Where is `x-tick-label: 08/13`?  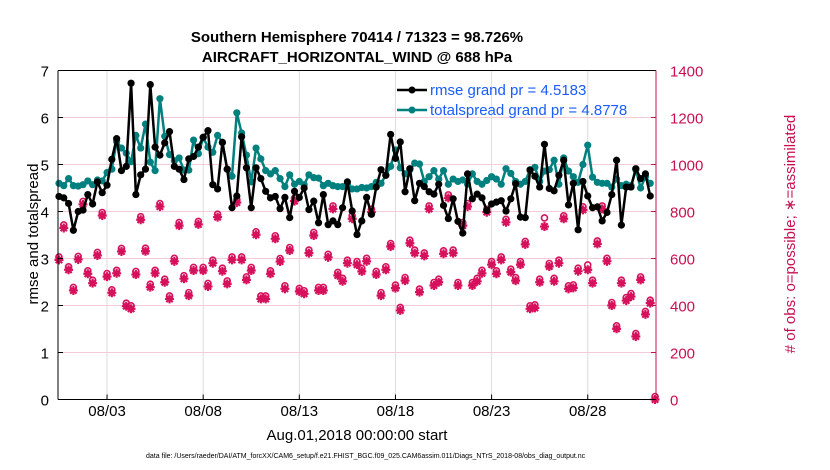
x-tick-label: 08/13 is located at coordinates (300, 411).